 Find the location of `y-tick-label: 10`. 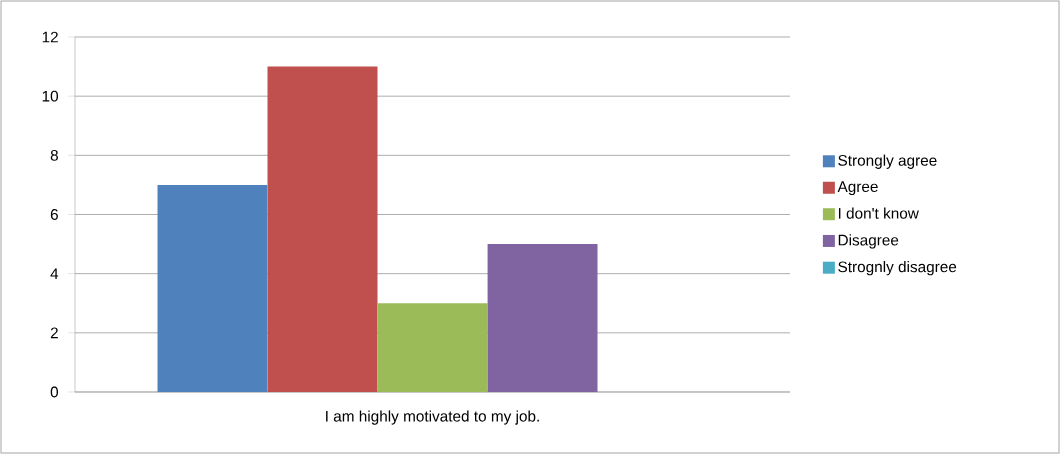

y-tick-label: 10 is located at coordinates (50, 96).